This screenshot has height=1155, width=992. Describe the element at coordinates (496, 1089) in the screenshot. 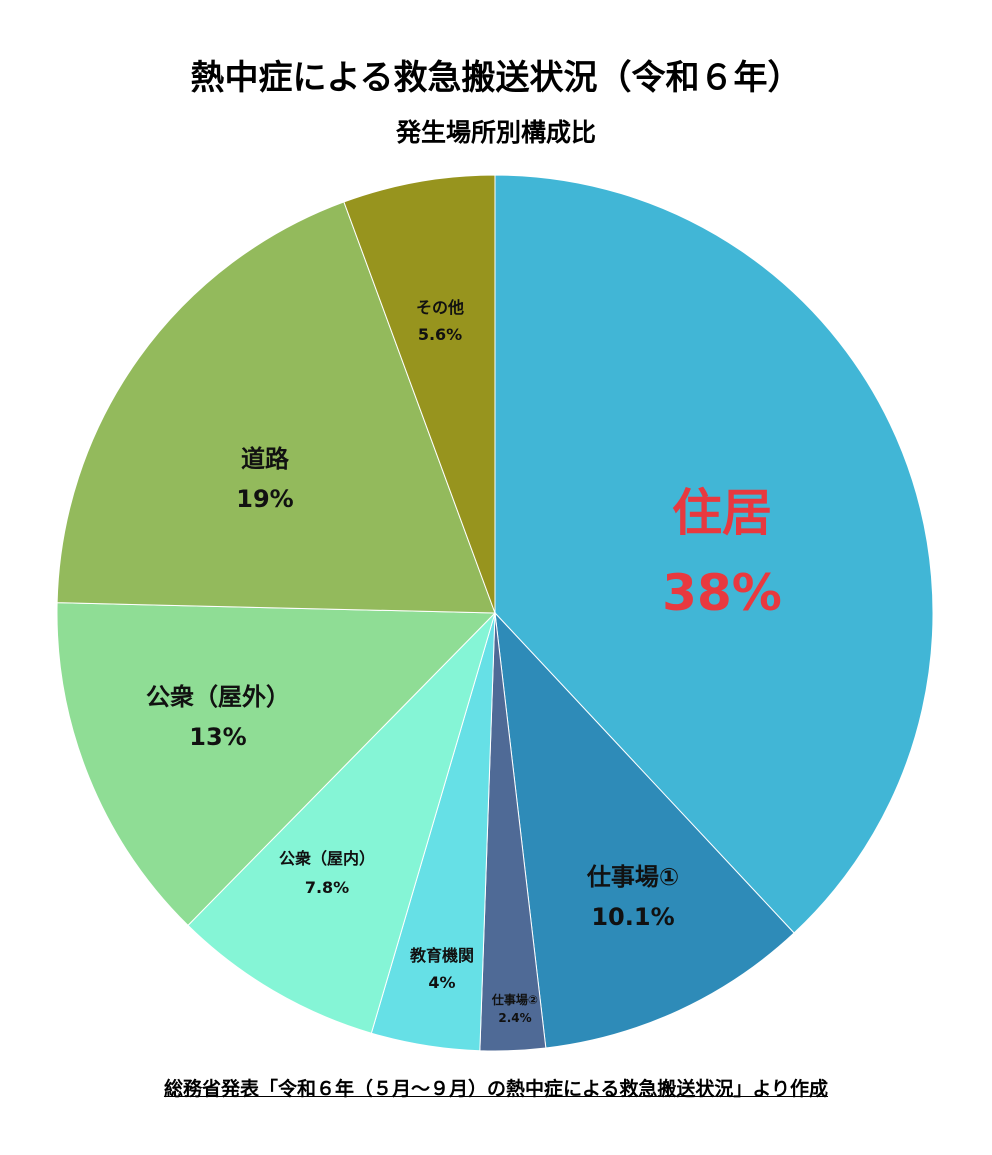

I see `source-note: 総務省発表「令和６年（５月～９月）の熱中症による救急搬送状況」より作成` at that location.